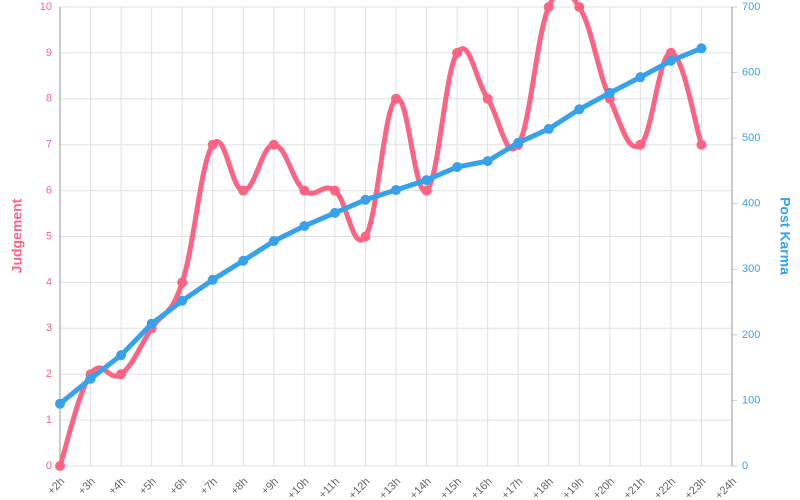 This screenshot has width=800, height=500. Describe the element at coordinates (604, 488) in the screenshot. I see `x-tick-label: +20h` at that location.